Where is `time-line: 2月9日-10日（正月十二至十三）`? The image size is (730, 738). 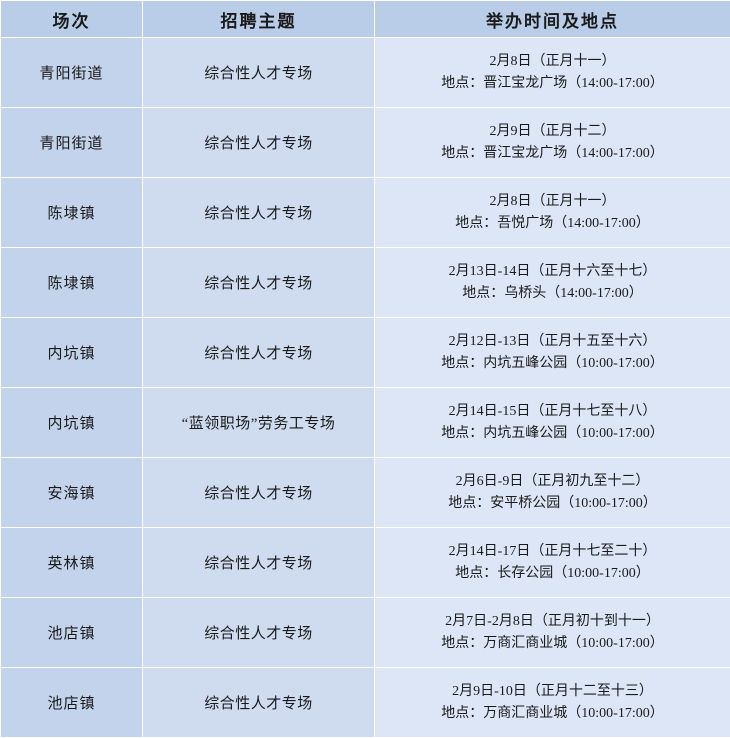
time-line: 2月9日-10日（正月十二至十三） is located at coordinates (552, 692).